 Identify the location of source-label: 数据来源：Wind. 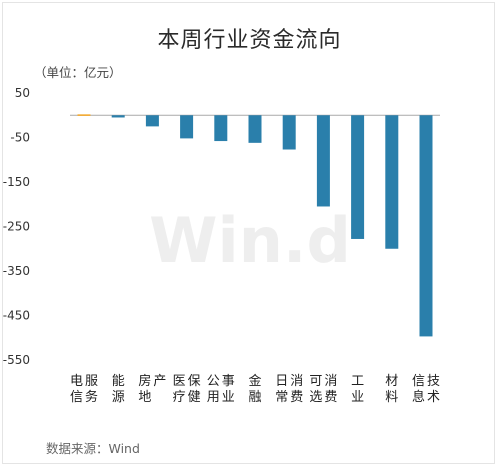
(93, 448).